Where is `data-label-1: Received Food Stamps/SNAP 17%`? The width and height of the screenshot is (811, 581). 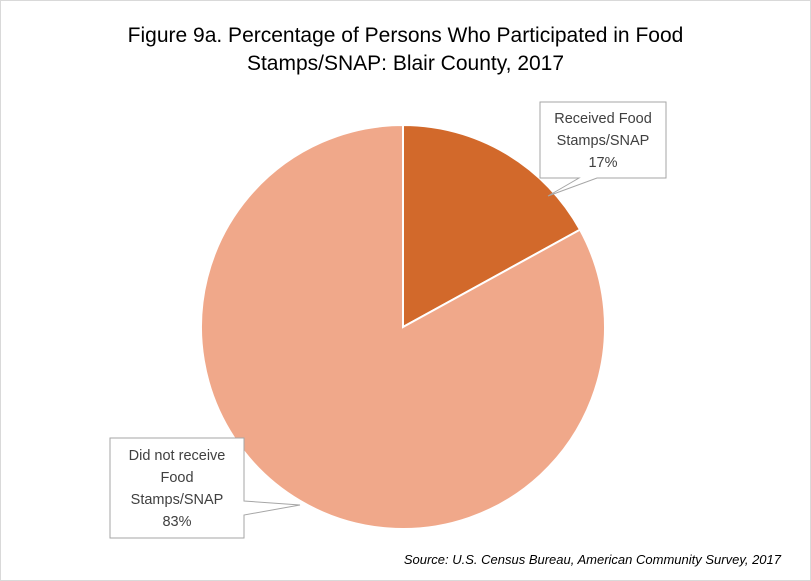
data-label-1: Received Food Stamps/SNAP 17% is located at coordinates (603, 149).